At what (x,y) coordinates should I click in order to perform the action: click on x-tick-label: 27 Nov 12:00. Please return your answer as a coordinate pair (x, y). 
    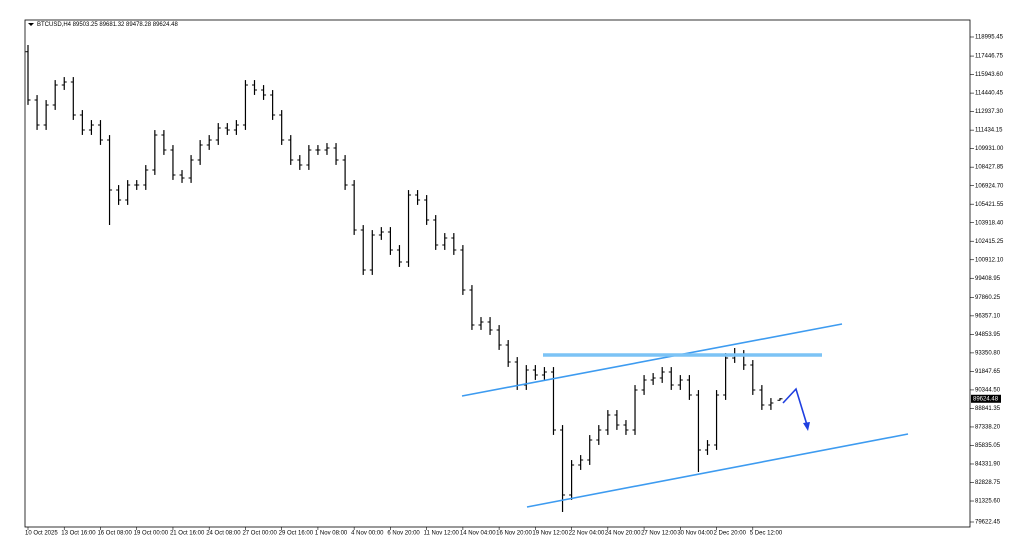
    Looking at the image, I should click on (659, 534).